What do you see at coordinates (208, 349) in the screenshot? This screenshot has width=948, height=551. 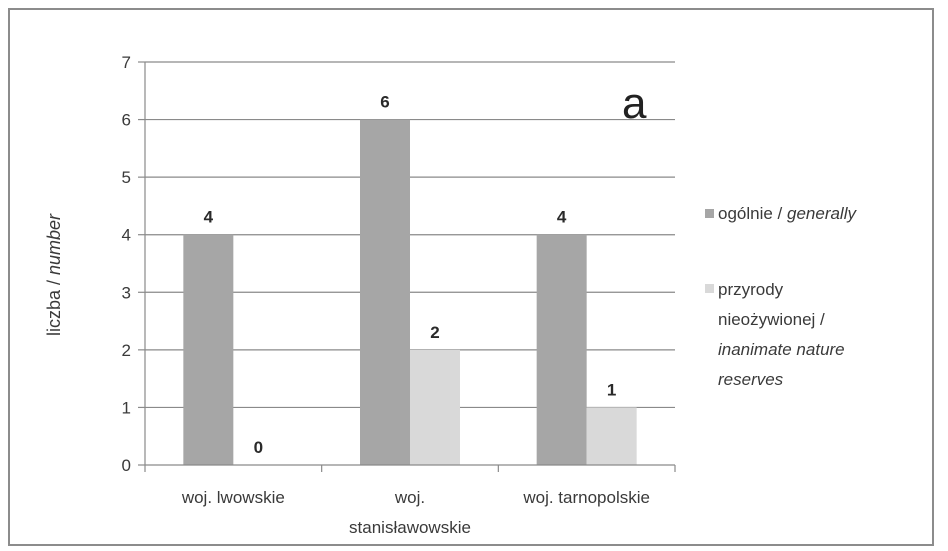 I see `bar-series0-cat0` at bounding box center [208, 349].